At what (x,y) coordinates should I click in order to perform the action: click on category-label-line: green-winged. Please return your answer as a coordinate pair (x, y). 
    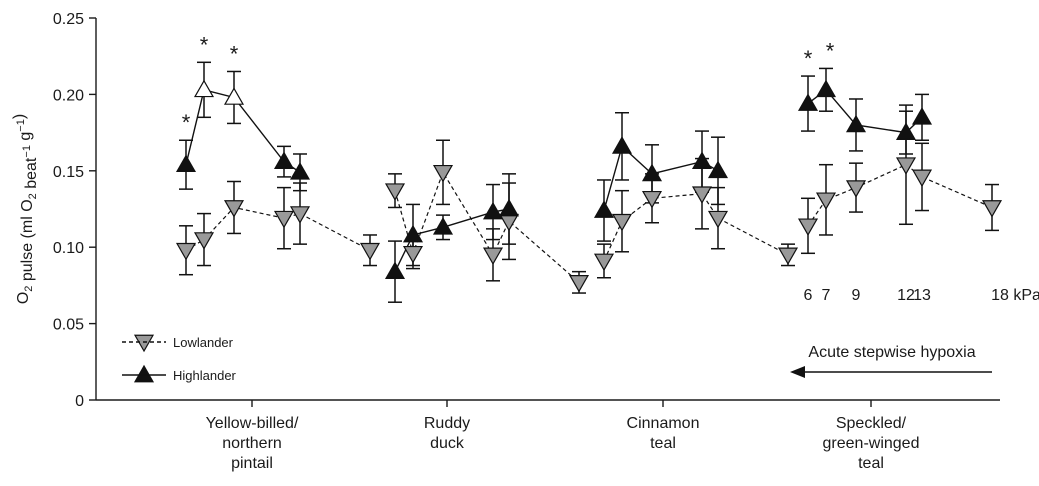
    Looking at the image, I should click on (871, 443).